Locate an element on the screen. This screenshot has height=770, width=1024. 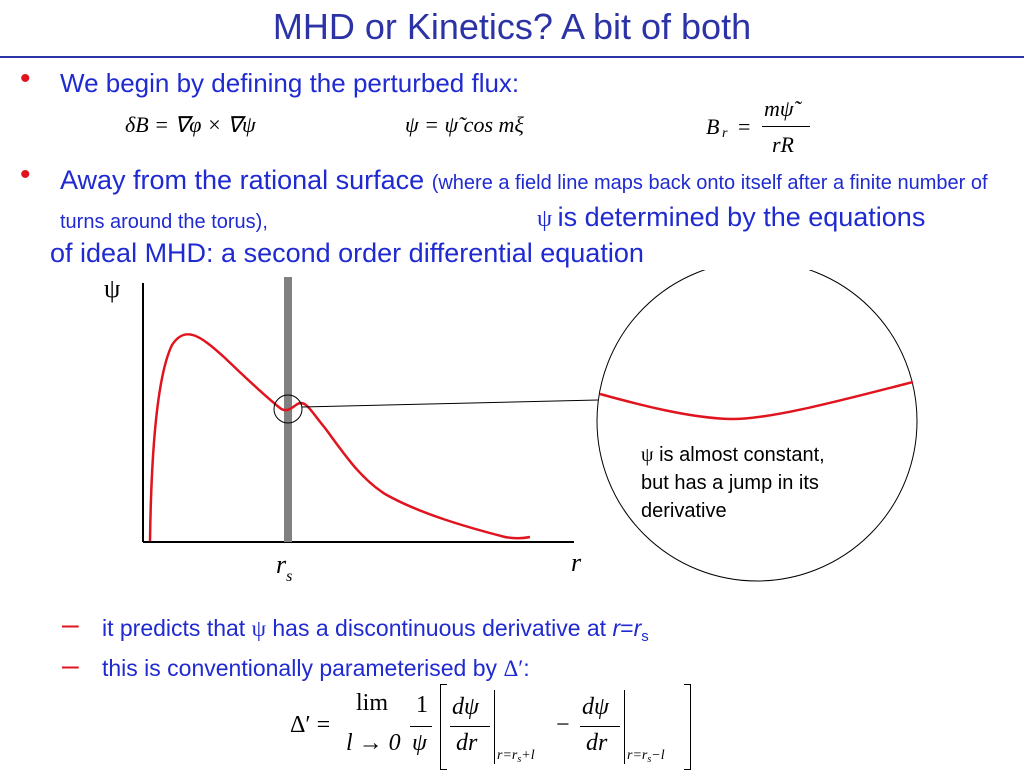
bullet-1-text: We begin by defining the perturbed flux: is located at coordinates (290, 83).